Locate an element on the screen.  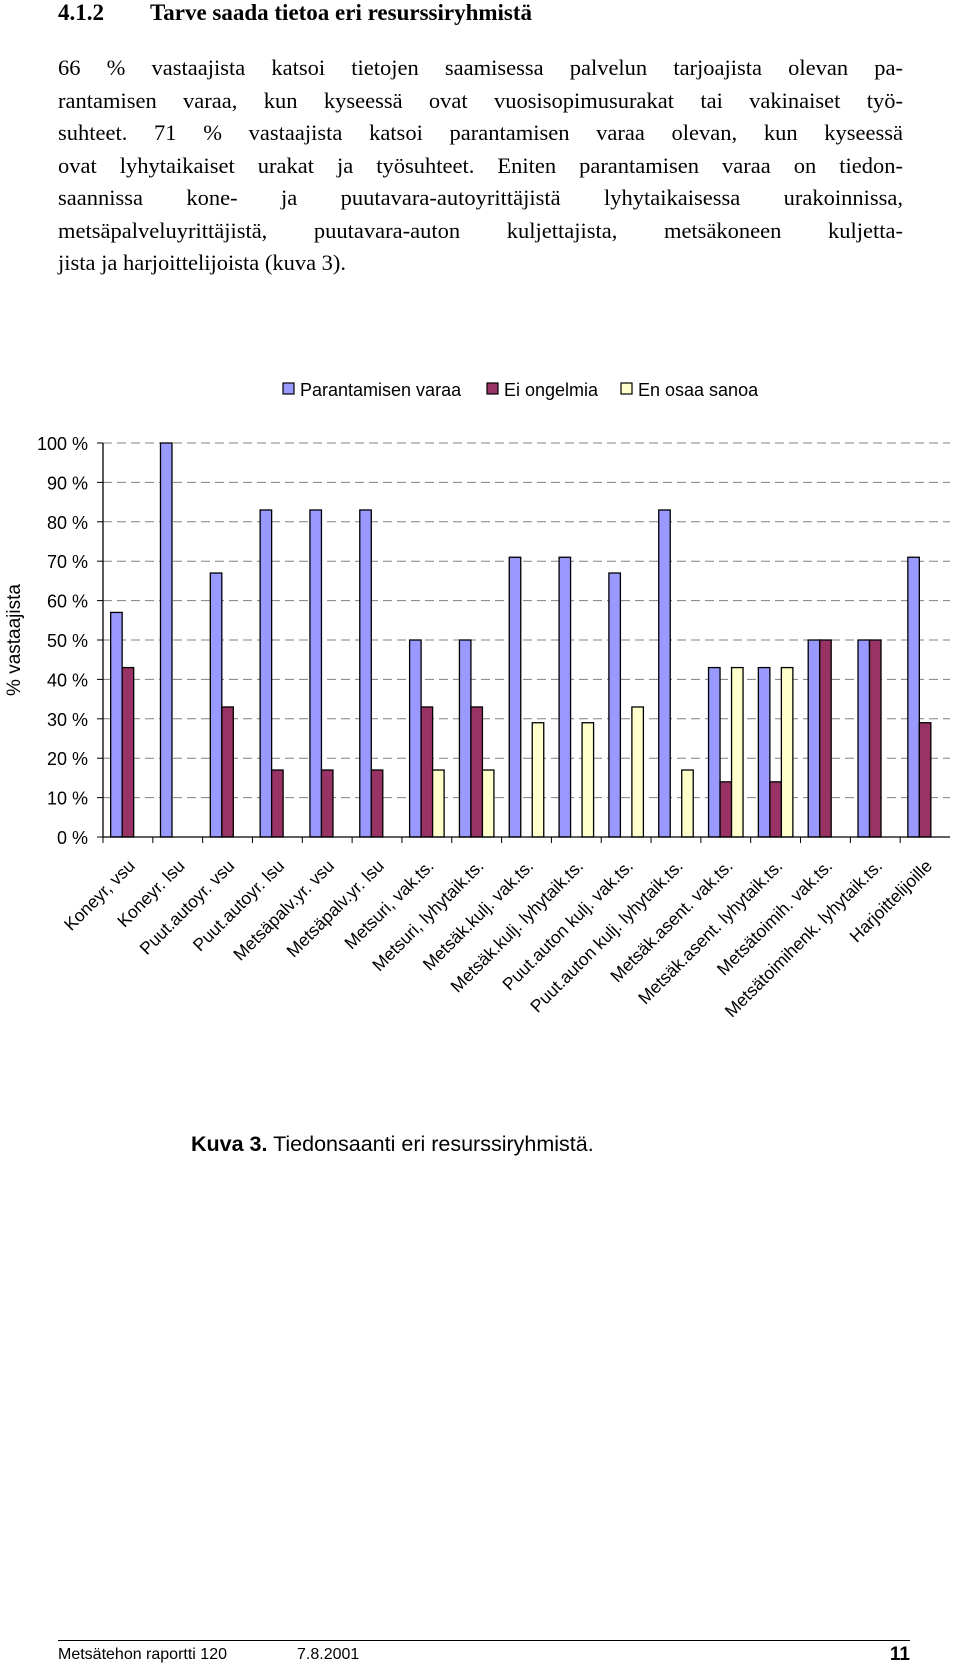
y-tick-label: 60 % is located at coordinates (67, 602).